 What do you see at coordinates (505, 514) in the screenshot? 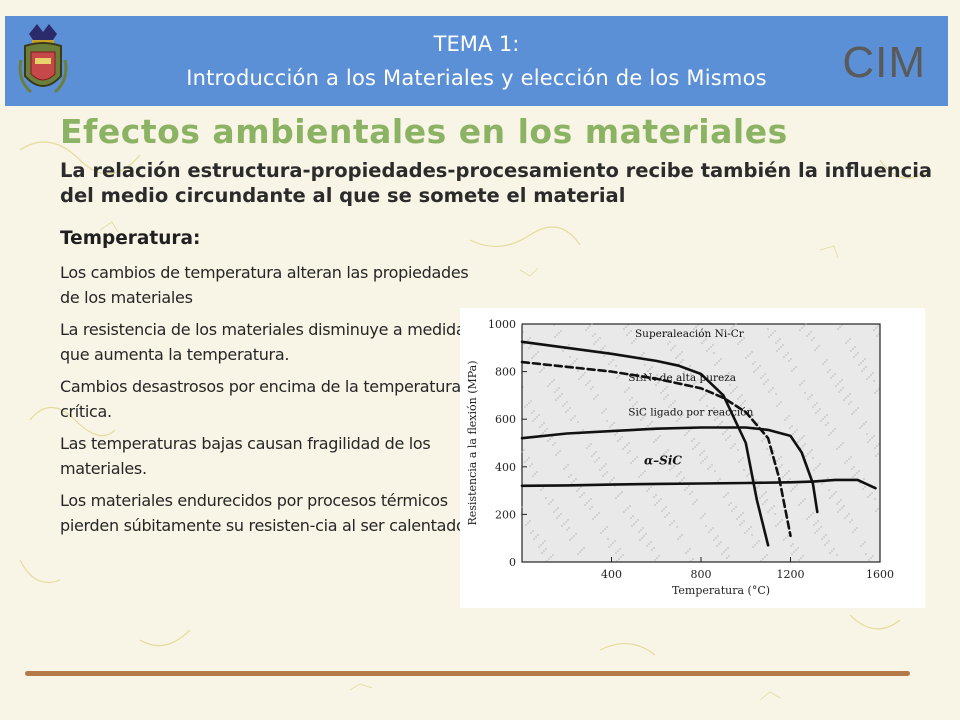
I see `y-tick-label: 200` at bounding box center [505, 514].